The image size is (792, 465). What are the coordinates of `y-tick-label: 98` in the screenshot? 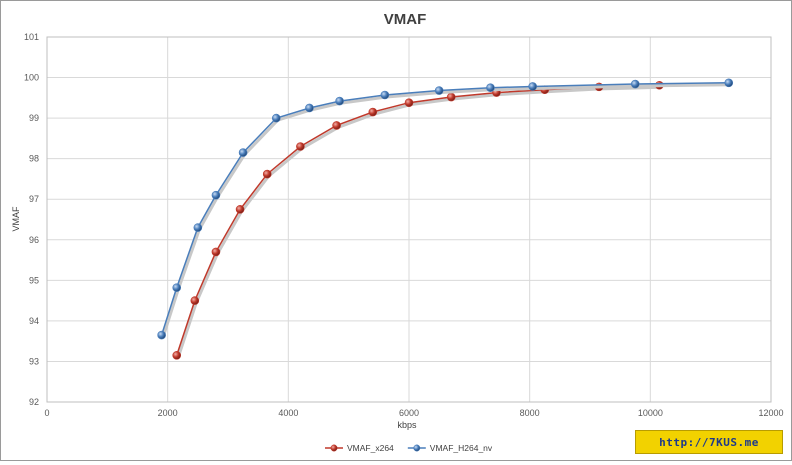 It's located at (34, 159).